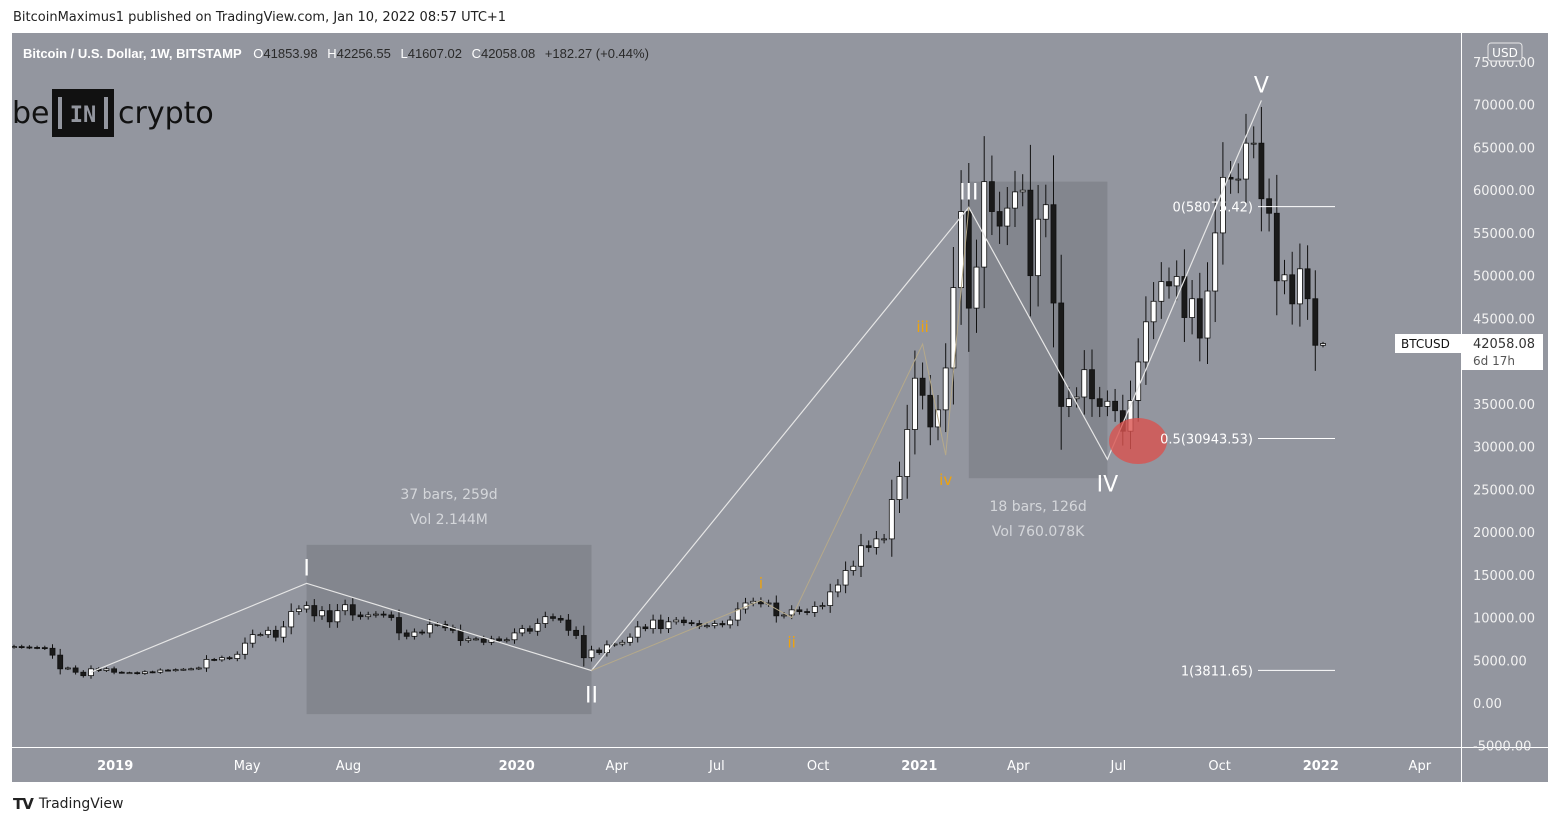  What do you see at coordinates (115, 766) in the screenshot?
I see `time-tick-label: 2019` at bounding box center [115, 766].